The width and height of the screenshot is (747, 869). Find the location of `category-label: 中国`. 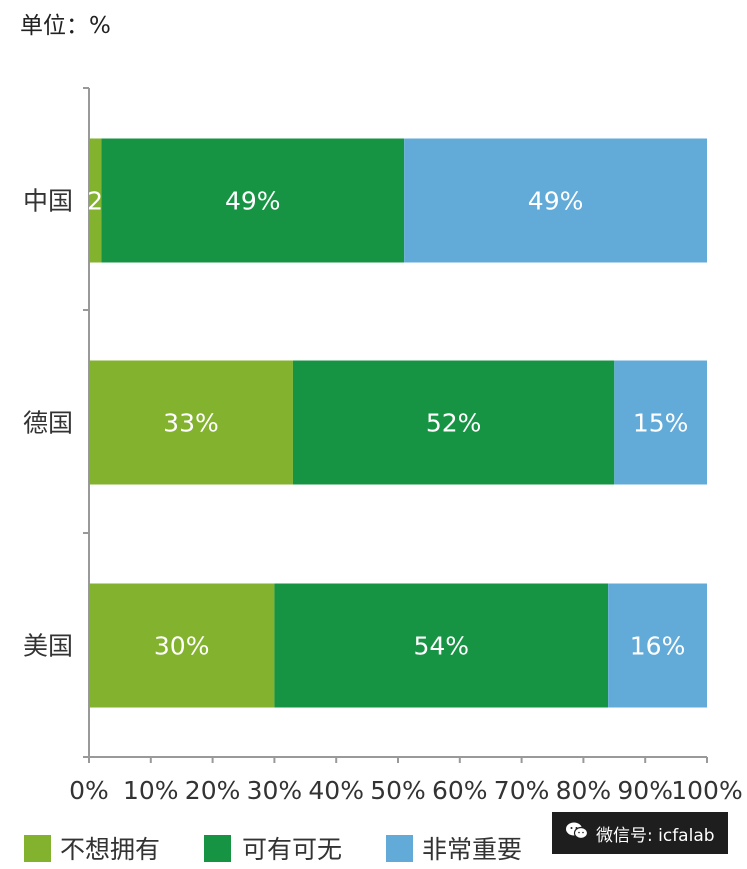

category-label: 中国 is located at coordinates (48, 201).